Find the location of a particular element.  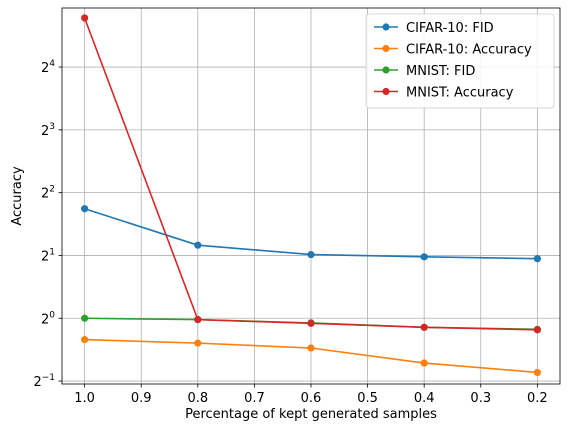

y-axis-label: Accuracy is located at coordinates (17, 196).